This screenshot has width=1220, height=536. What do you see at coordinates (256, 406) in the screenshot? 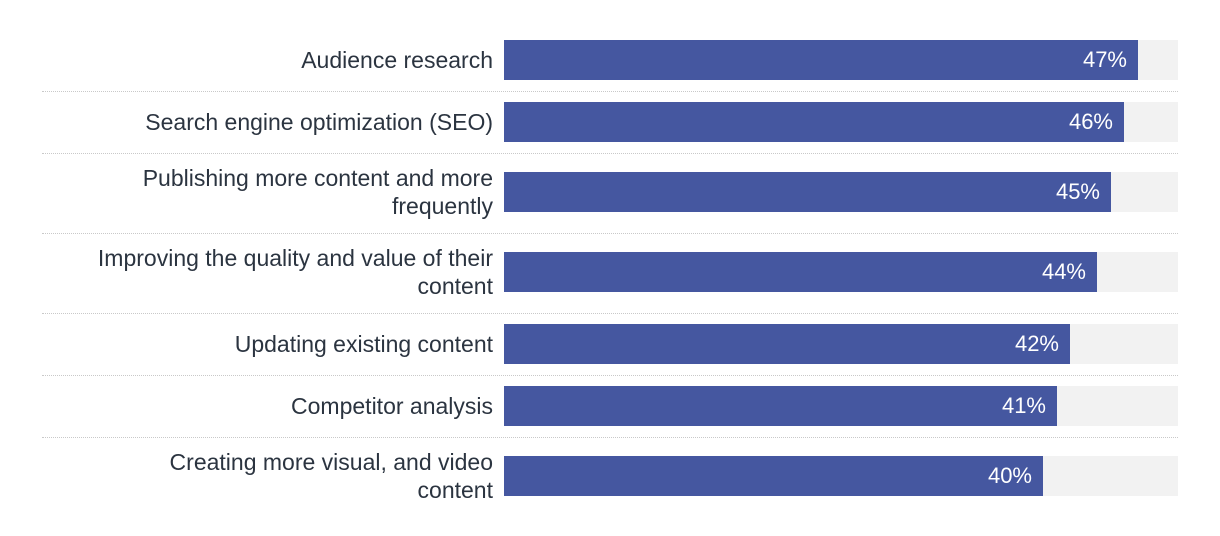
I see `category-label: Competitor analysis` at bounding box center [256, 406].